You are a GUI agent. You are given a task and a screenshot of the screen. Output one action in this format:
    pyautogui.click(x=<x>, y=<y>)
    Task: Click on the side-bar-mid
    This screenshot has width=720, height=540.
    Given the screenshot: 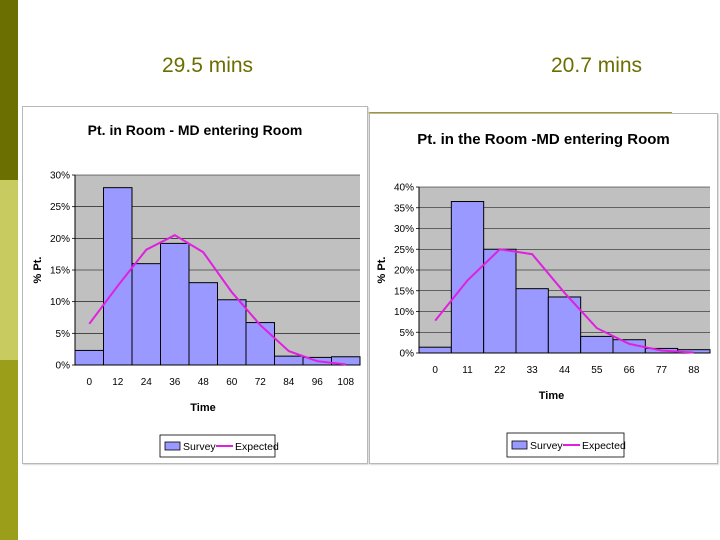 What is the action you would take?
    pyautogui.click(x=9, y=450)
    